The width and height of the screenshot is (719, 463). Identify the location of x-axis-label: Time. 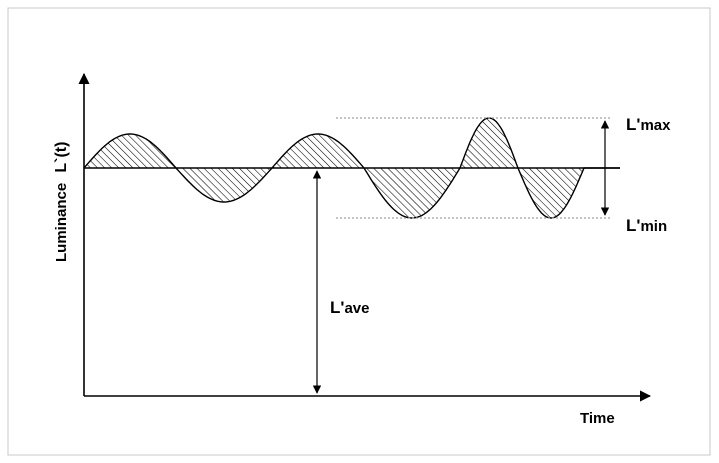
(597, 418).